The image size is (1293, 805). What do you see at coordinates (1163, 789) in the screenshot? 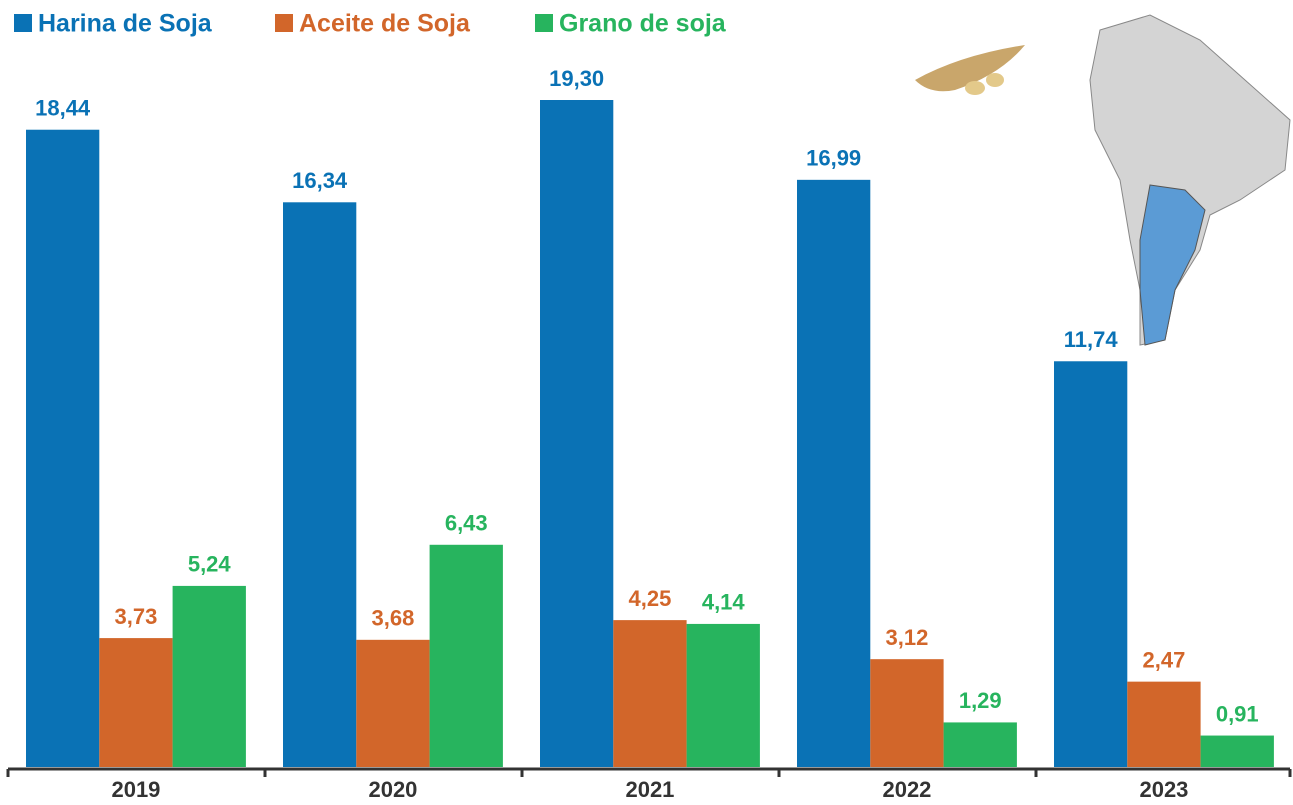
I see `x-tick-label: 2023` at bounding box center [1163, 789].